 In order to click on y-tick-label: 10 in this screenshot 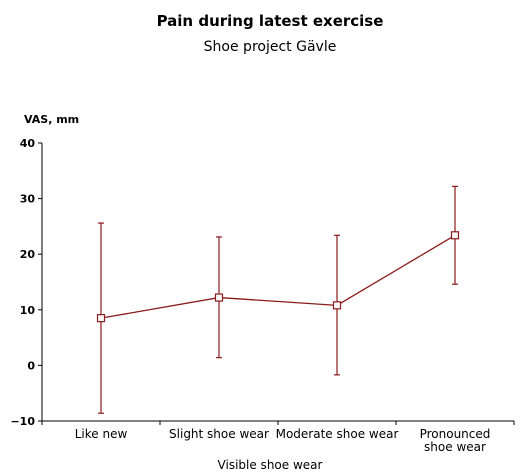, I will do `click(28, 310)`.